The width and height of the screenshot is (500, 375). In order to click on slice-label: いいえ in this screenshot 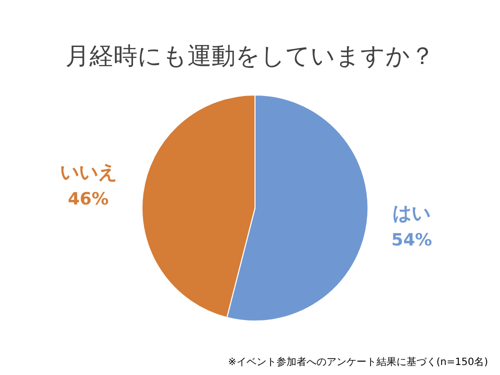, I will do `click(88, 173)`.